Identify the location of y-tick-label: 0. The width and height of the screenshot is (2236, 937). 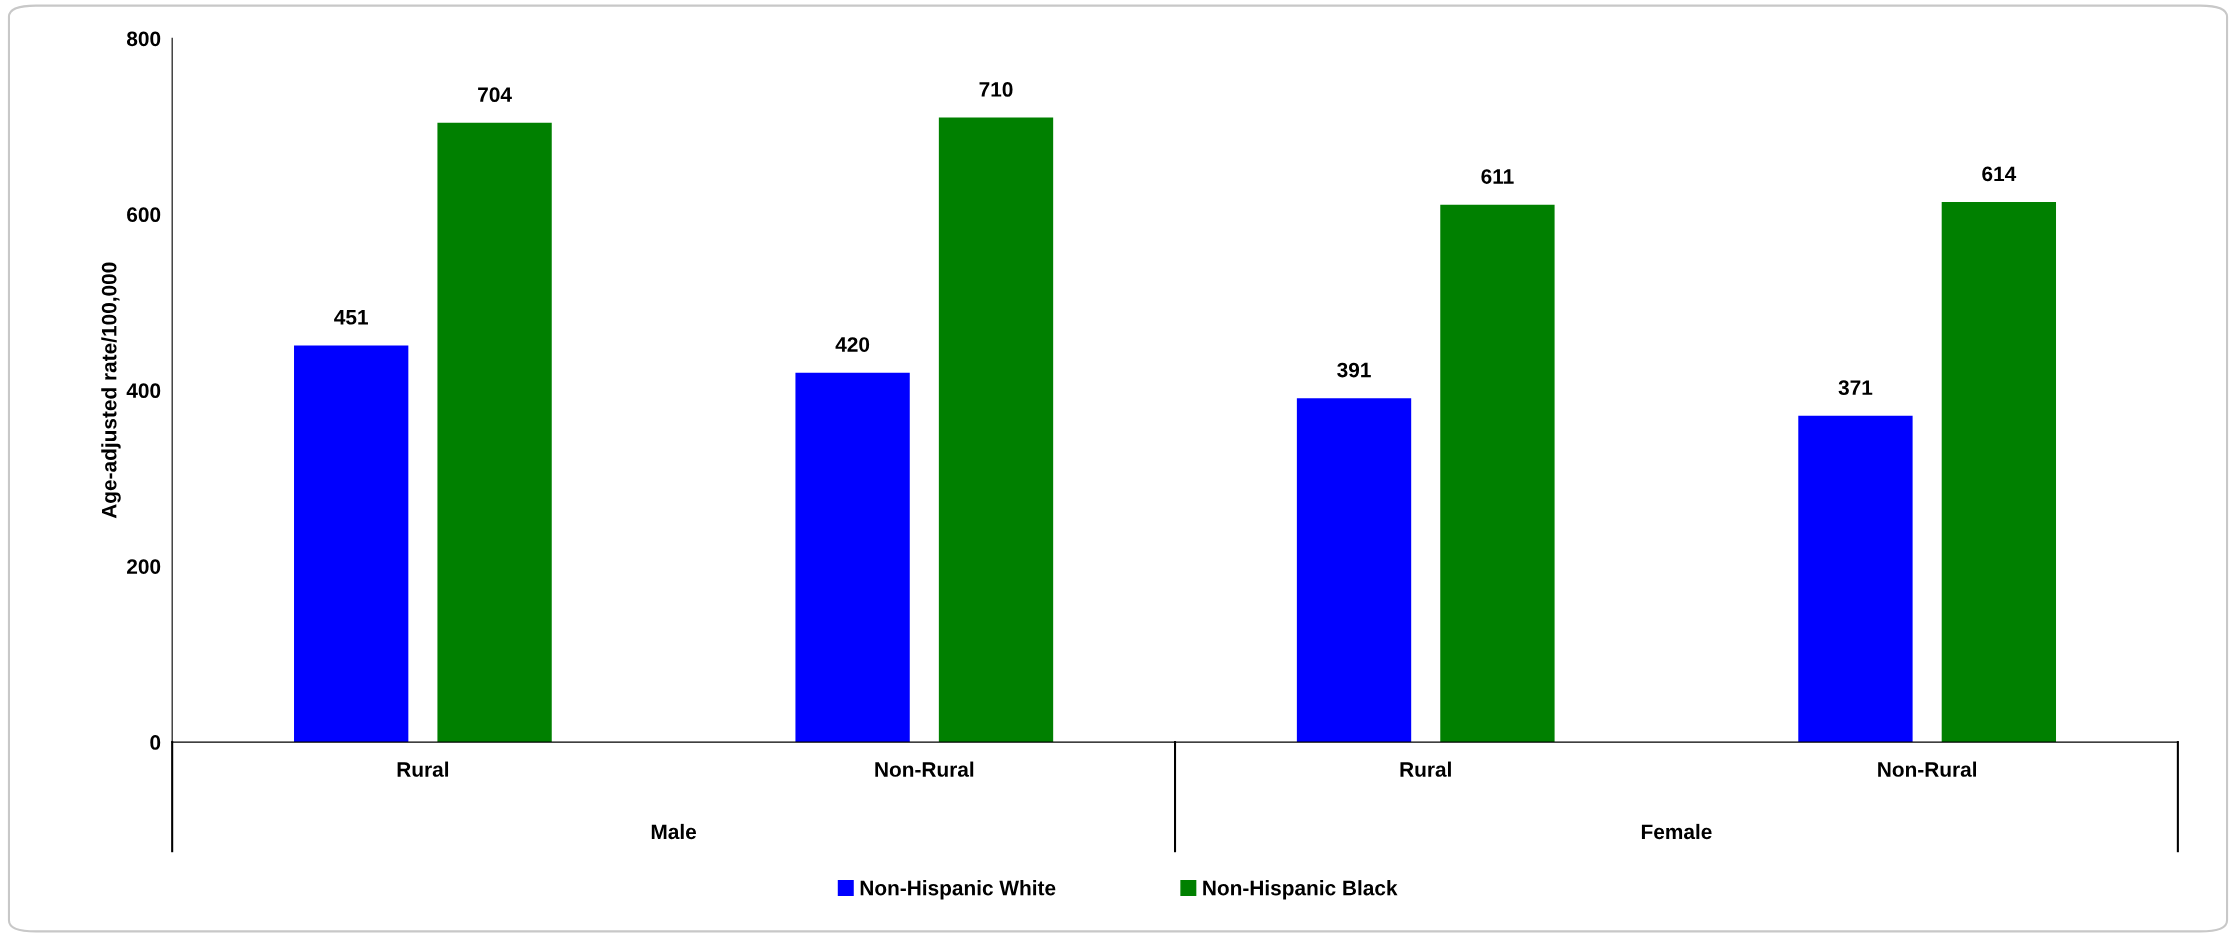
(155, 742).